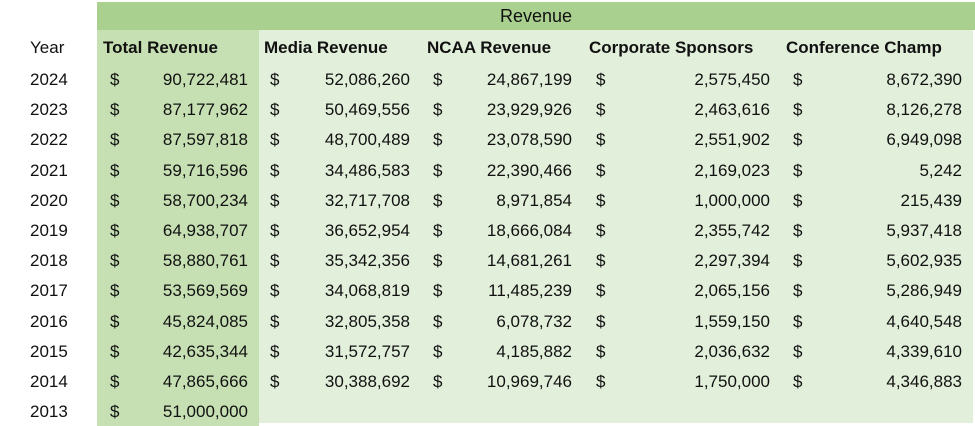 The width and height of the screenshot is (975, 426). I want to click on ncaa-cell: 14,681,261, so click(529, 261).